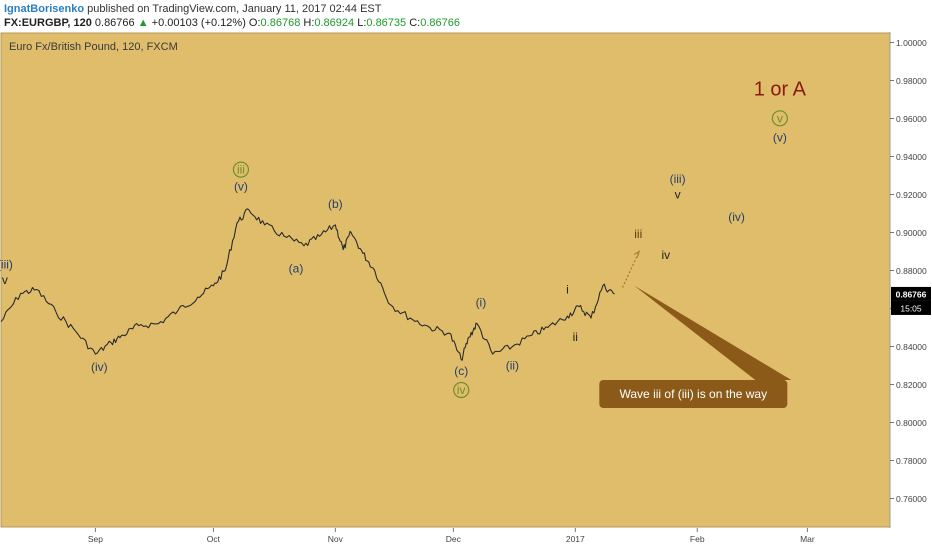 This screenshot has height=550, width=932. I want to click on projection-arrow-head, so click(637, 254).